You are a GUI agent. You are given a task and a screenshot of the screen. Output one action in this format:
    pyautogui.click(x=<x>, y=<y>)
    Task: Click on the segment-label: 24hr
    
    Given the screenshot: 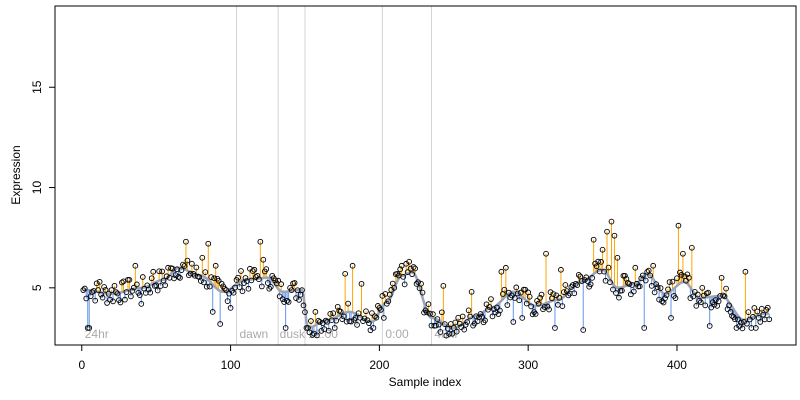 What is the action you would take?
    pyautogui.click(x=97, y=334)
    